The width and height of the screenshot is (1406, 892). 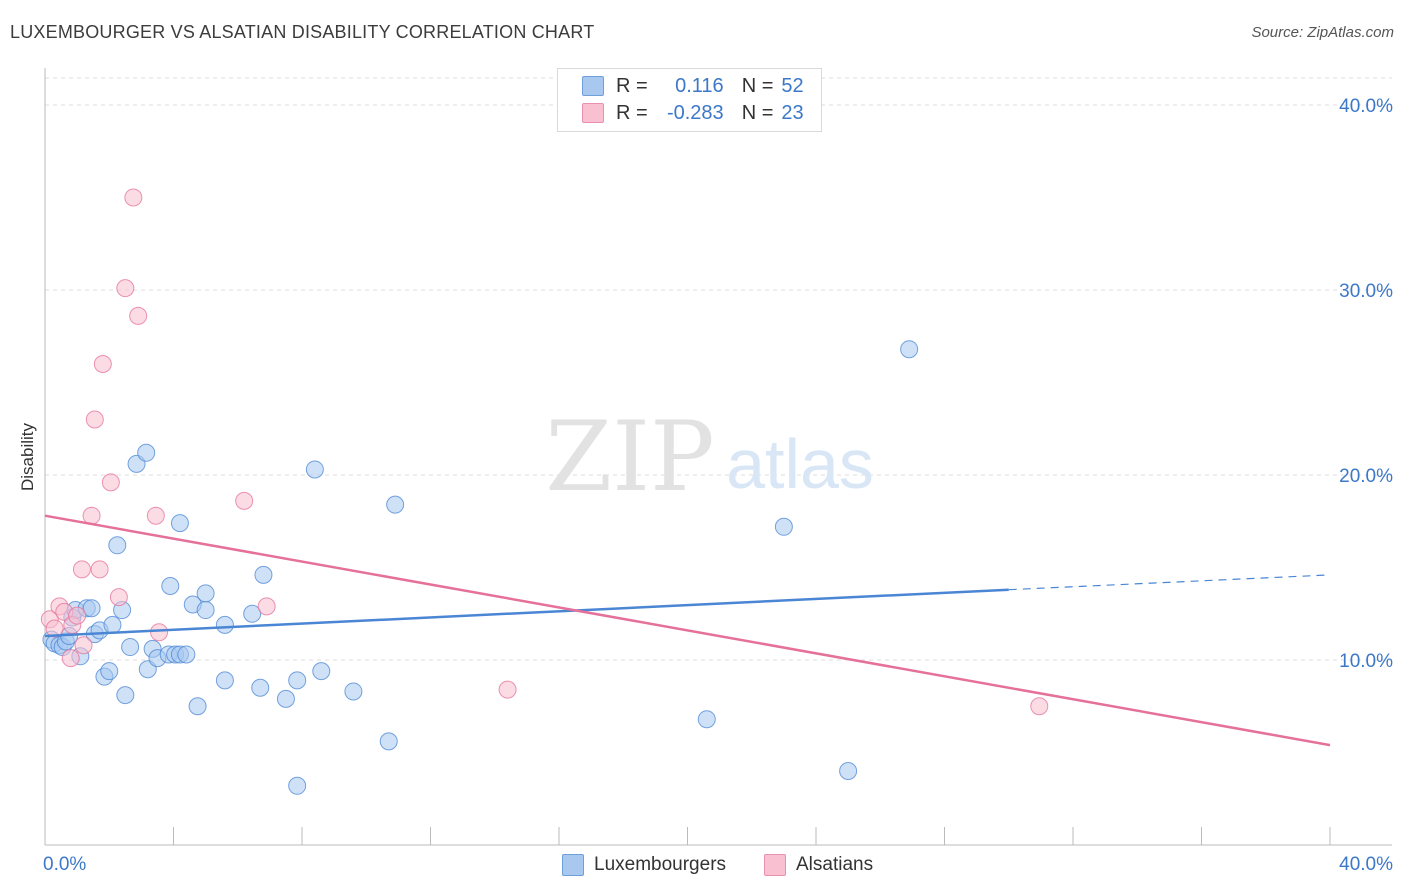 I want to click on bottom-legend-luxembourgers: Luxembourgers, so click(x=644, y=865).